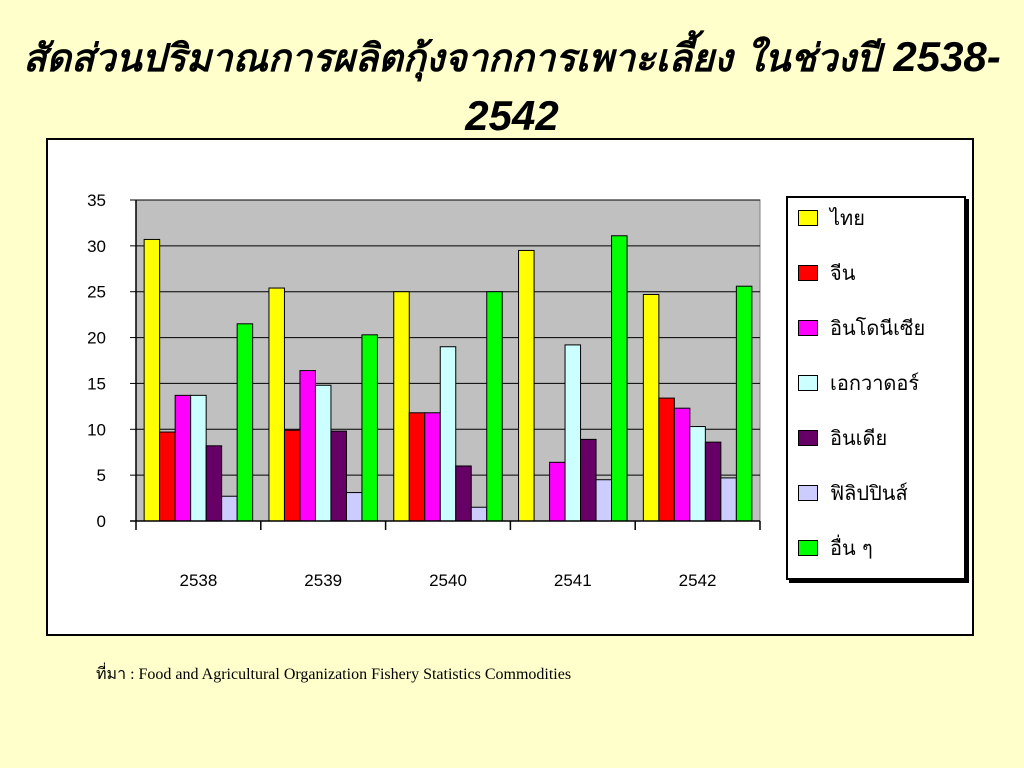 Image resolution: width=1024 pixels, height=768 pixels. Describe the element at coordinates (573, 580) in the screenshot. I see `x-tick-label: 2541` at that location.